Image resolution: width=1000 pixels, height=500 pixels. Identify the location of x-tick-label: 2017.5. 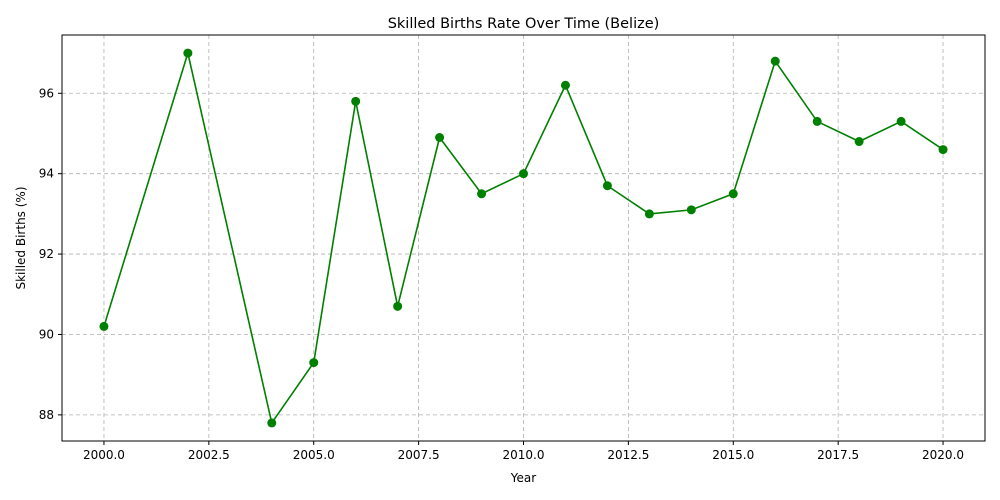
(838, 455).